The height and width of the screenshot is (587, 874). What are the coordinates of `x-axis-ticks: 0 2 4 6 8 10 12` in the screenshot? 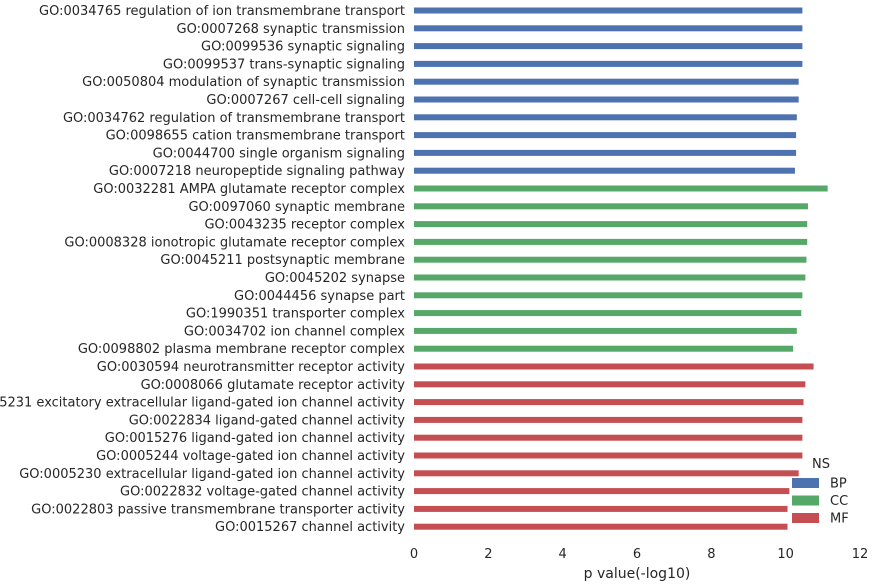 It's located at (639, 554).